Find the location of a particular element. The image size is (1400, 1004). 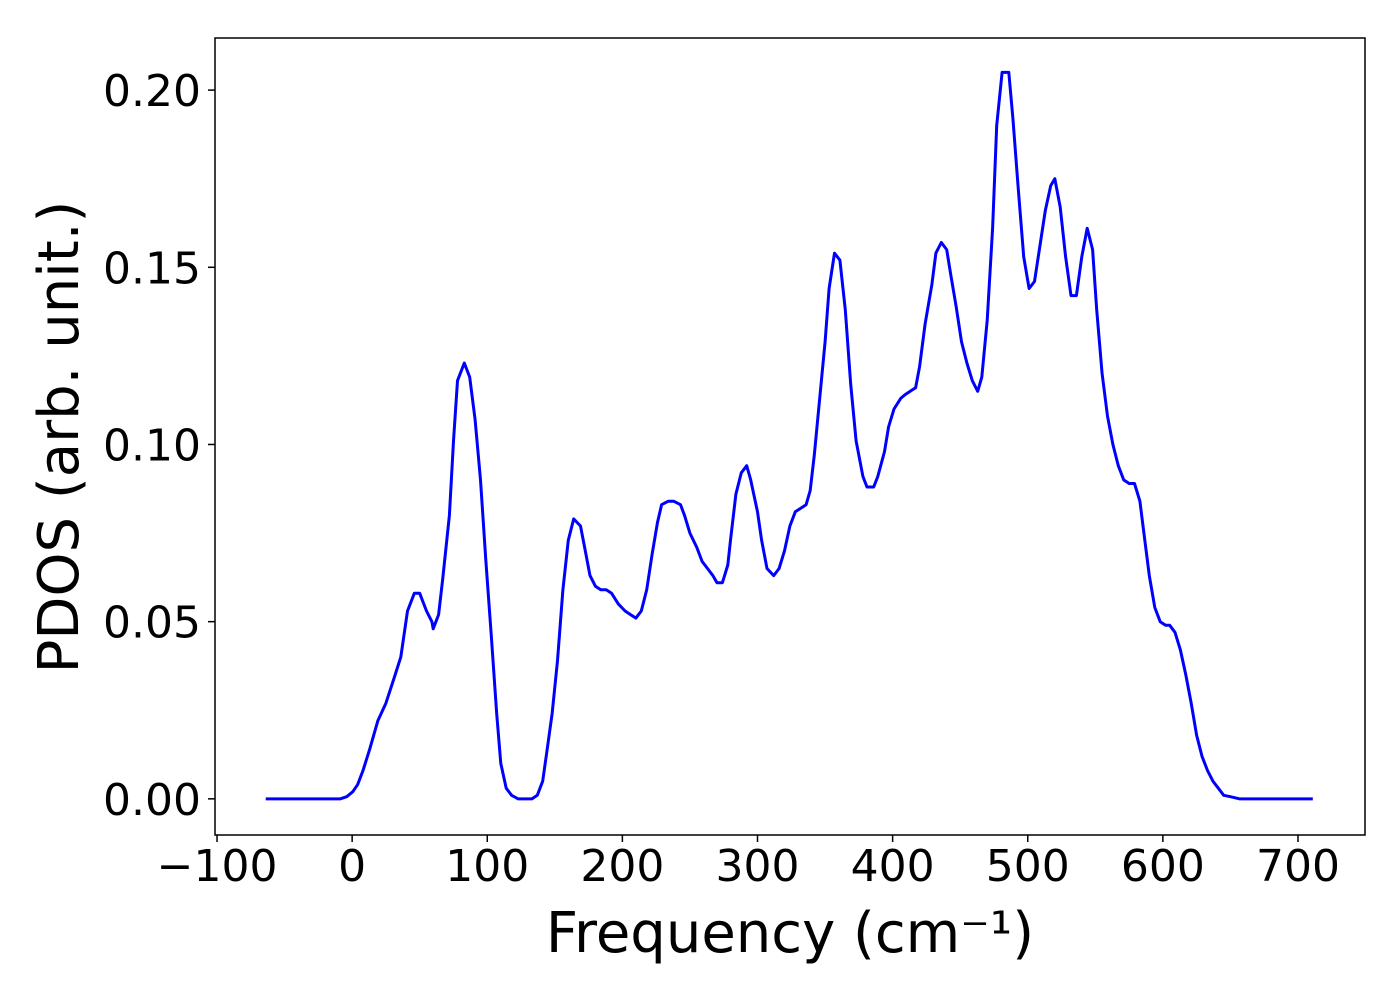

x-tick-label: 400 is located at coordinates (893, 866).